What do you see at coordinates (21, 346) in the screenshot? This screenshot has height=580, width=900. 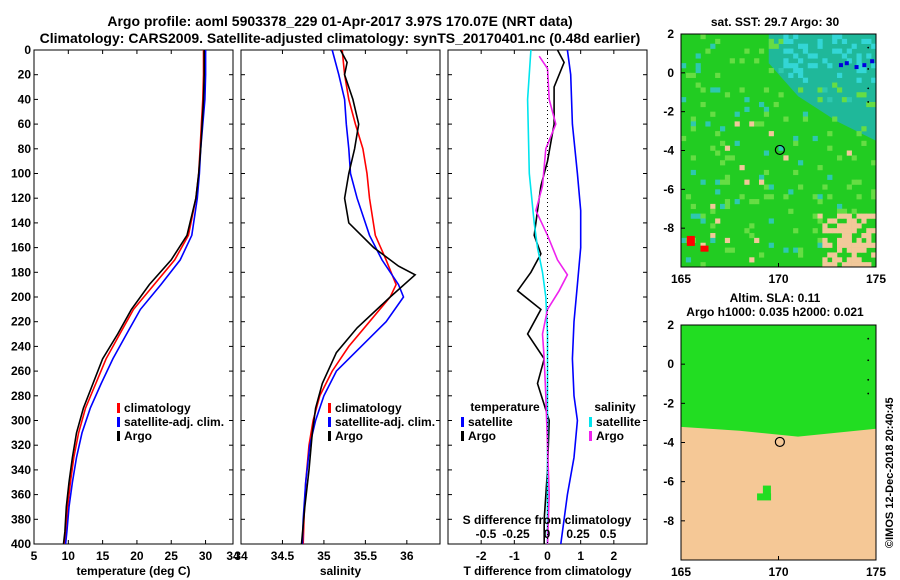 I see `y-tick-label: 240` at bounding box center [21, 346].